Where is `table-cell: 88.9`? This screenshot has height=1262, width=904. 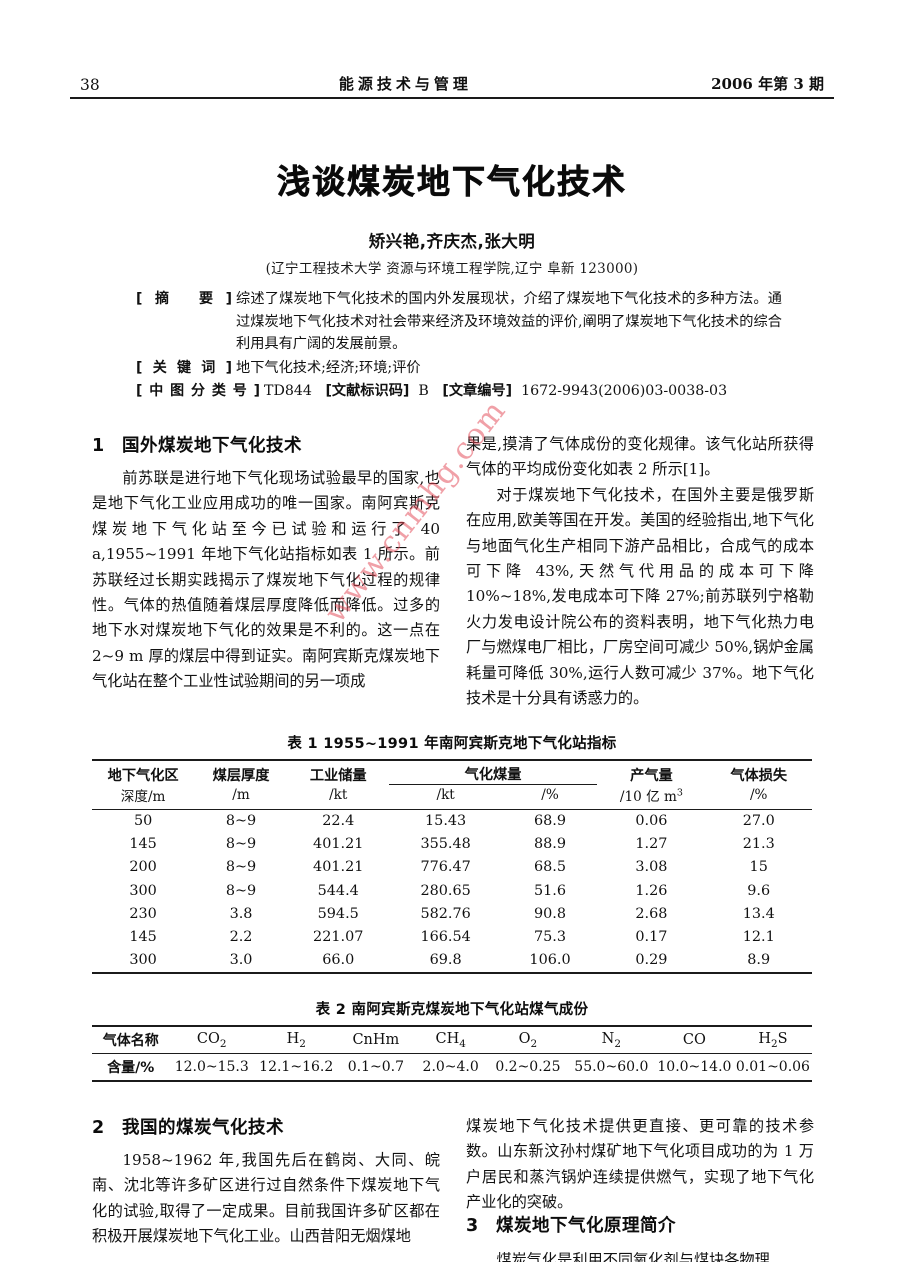 table-cell: 88.9 is located at coordinates (550, 844).